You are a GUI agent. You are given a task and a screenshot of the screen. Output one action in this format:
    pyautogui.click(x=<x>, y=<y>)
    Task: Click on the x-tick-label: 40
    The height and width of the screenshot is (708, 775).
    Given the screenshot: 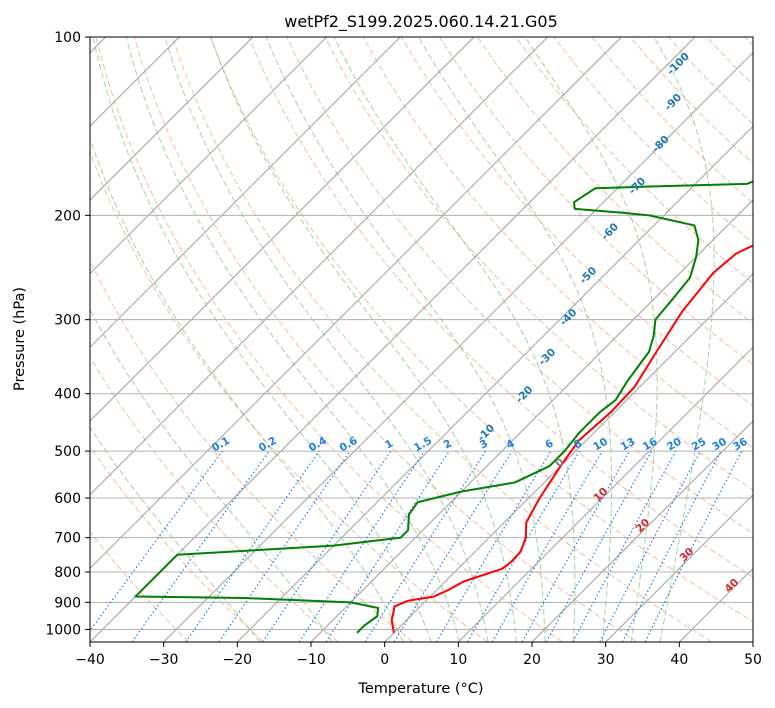 What is the action you would take?
    pyautogui.click(x=679, y=660)
    